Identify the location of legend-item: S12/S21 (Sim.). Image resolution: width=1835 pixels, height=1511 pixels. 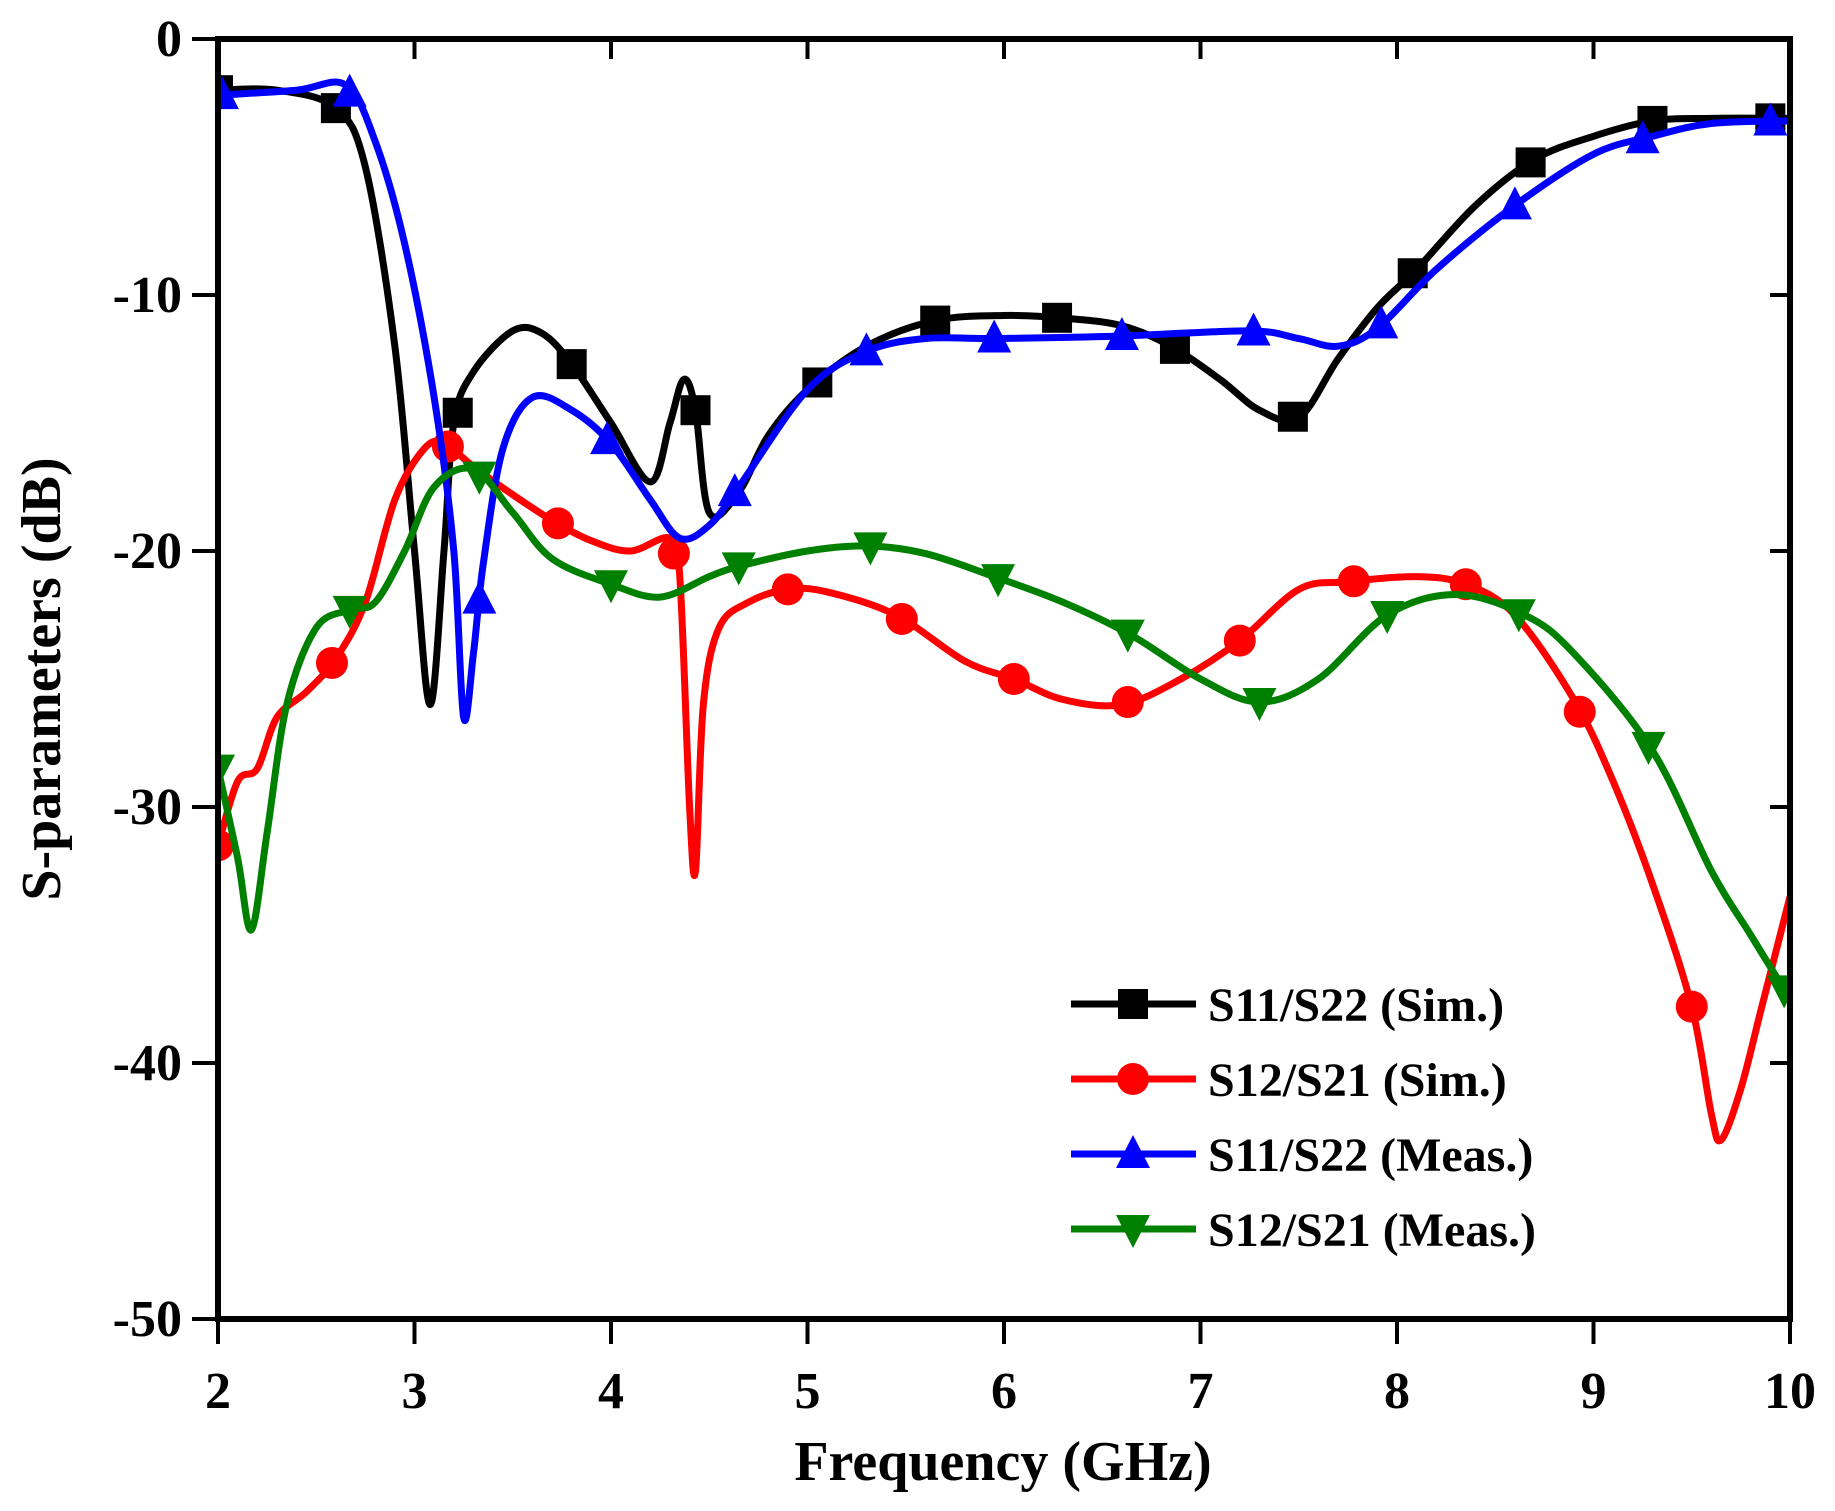
(1289, 1080).